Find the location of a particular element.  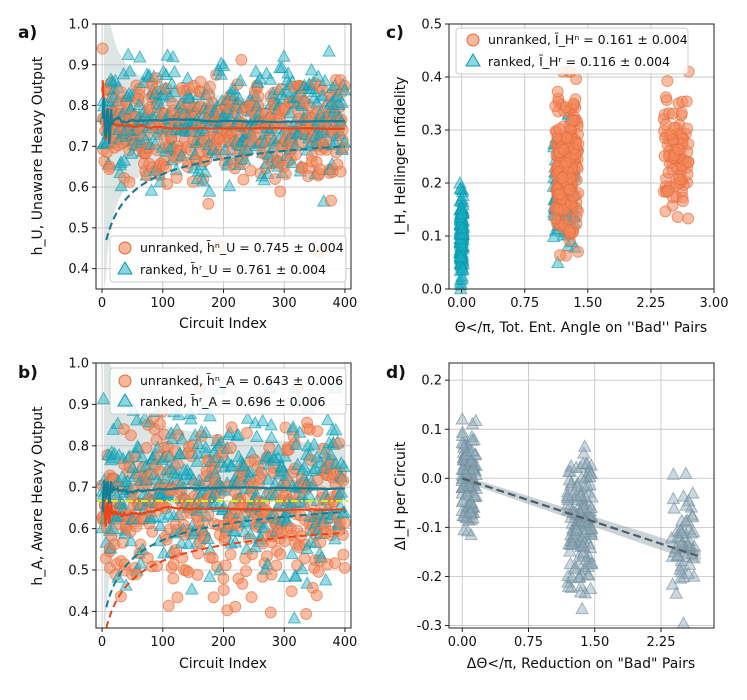

x-tick-label: 2.25 is located at coordinates (650, 303).